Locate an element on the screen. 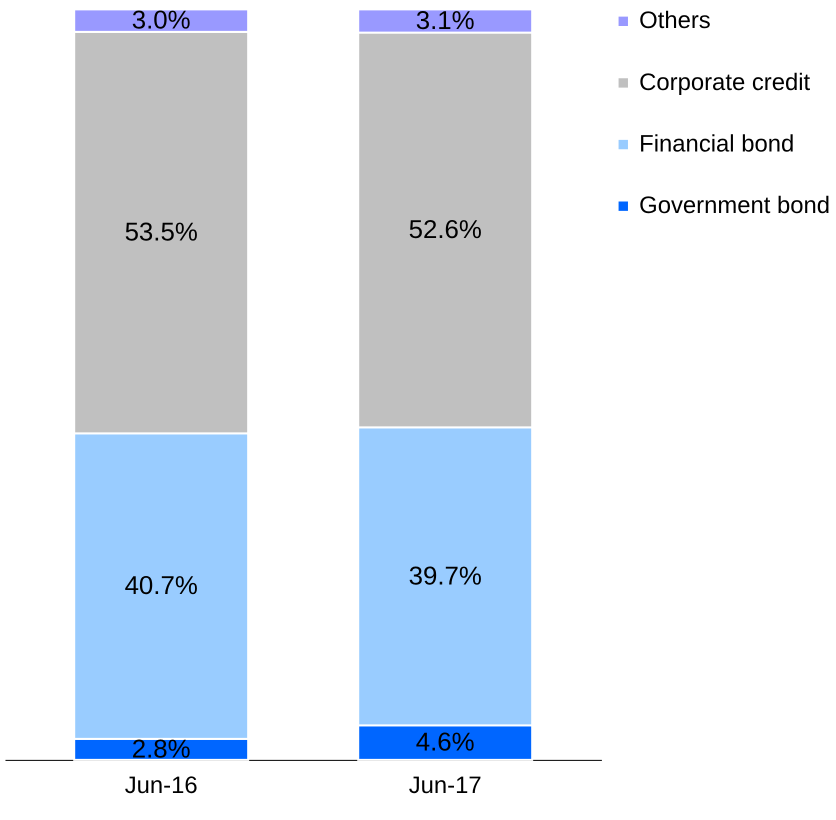 The height and width of the screenshot is (820, 836). data-label: 2.8% is located at coordinates (161, 749).